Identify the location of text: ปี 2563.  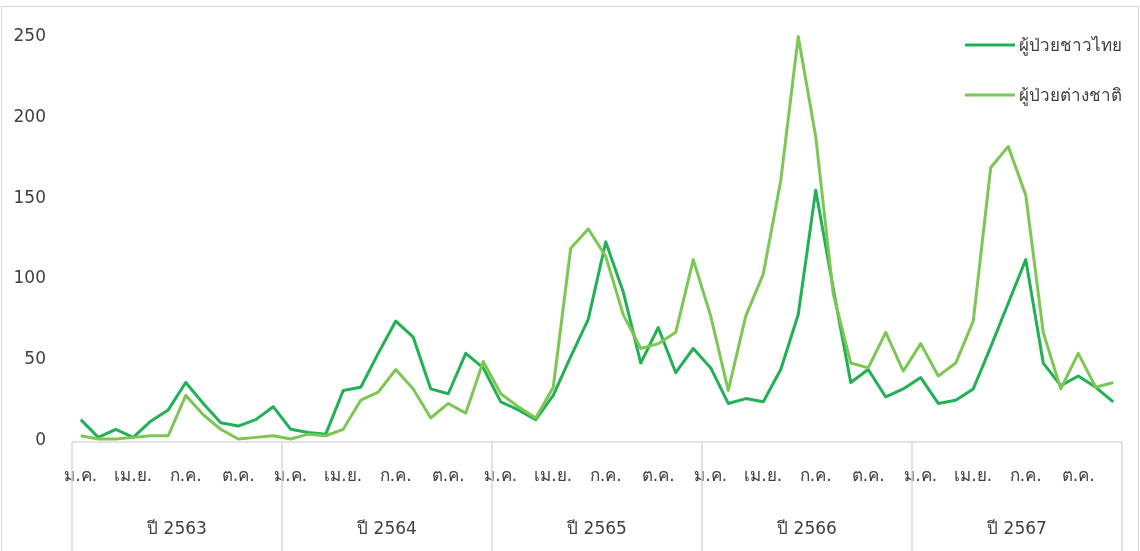
(176, 528).